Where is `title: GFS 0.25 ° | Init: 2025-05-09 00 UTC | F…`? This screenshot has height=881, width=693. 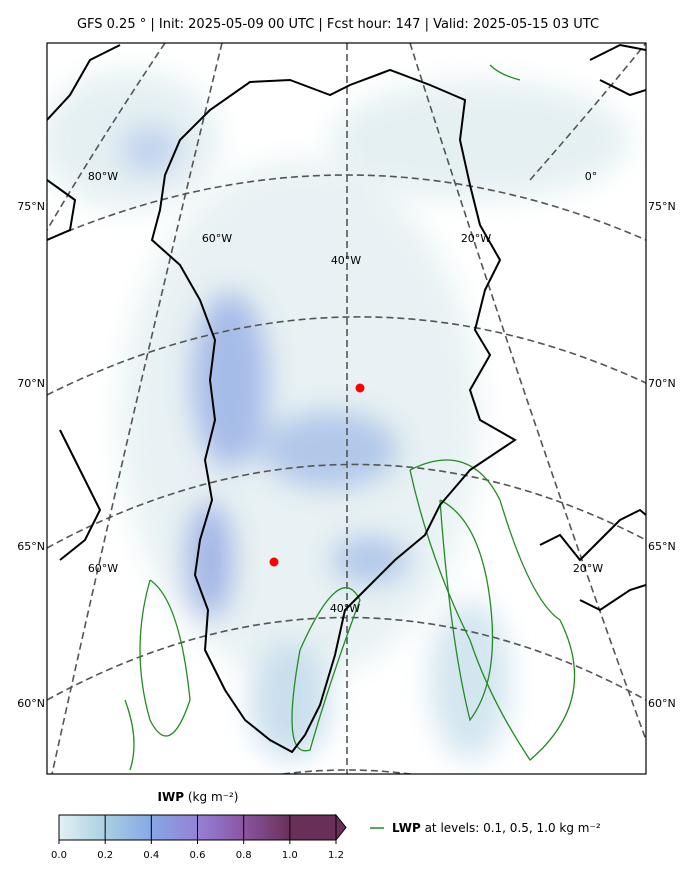 title: GFS 0.25 ° | Init: 2025-05-09 00 UTC | F… is located at coordinates (338, 24).